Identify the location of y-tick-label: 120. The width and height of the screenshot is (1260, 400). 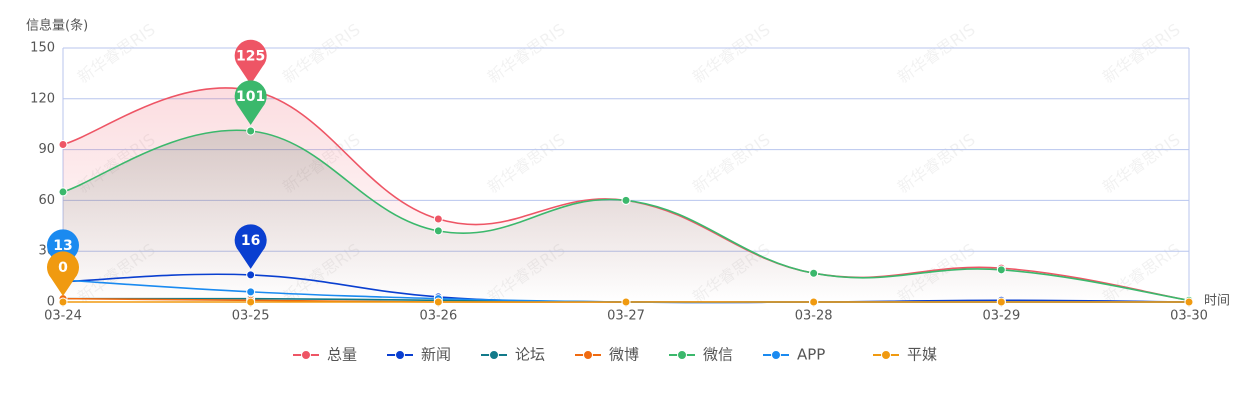
(42, 98).